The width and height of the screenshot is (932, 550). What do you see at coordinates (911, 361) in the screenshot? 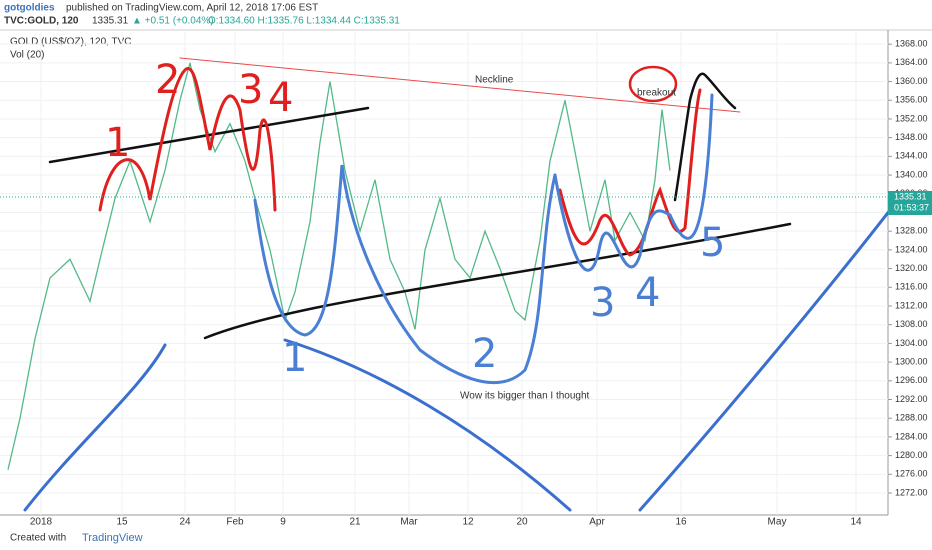
I see `y-tick-label: 1300.00` at bounding box center [911, 361].